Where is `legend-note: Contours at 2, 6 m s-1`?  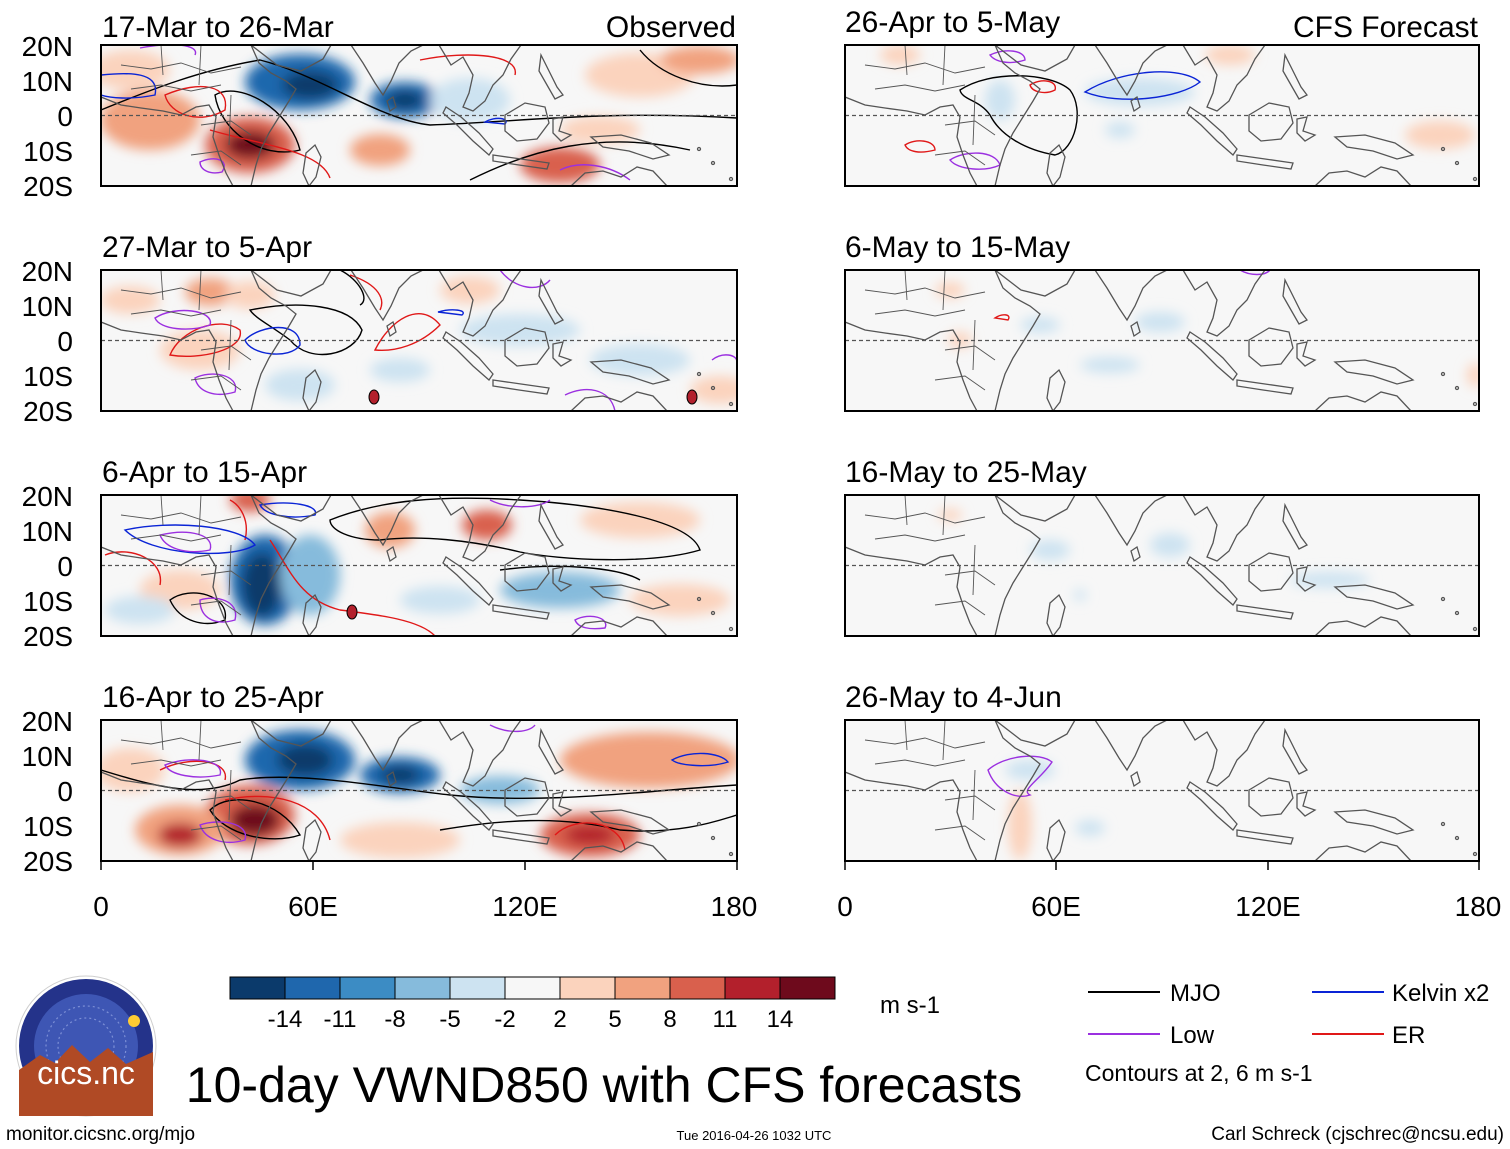
legend-note: Contours at 2, 6 m s-1 is located at coordinates (1199, 1073).